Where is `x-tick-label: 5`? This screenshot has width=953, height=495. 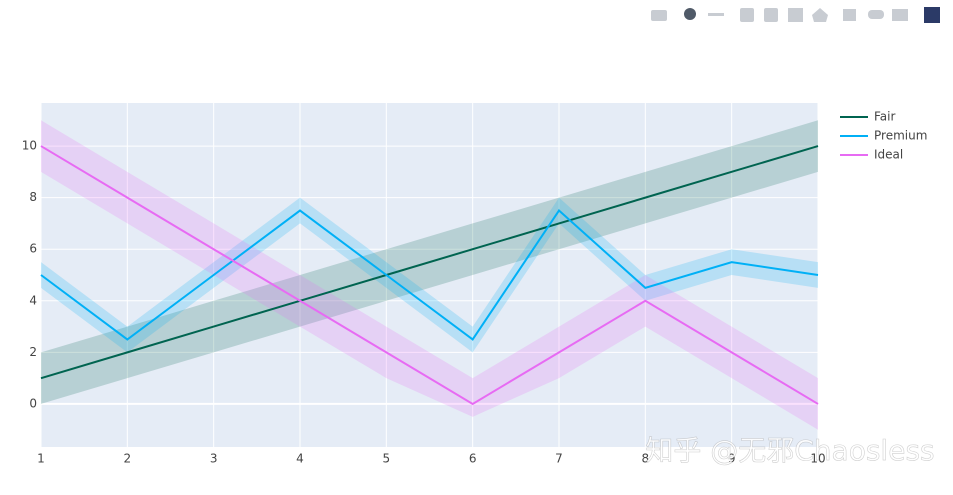
x-tick-label: 5 is located at coordinates (387, 459).